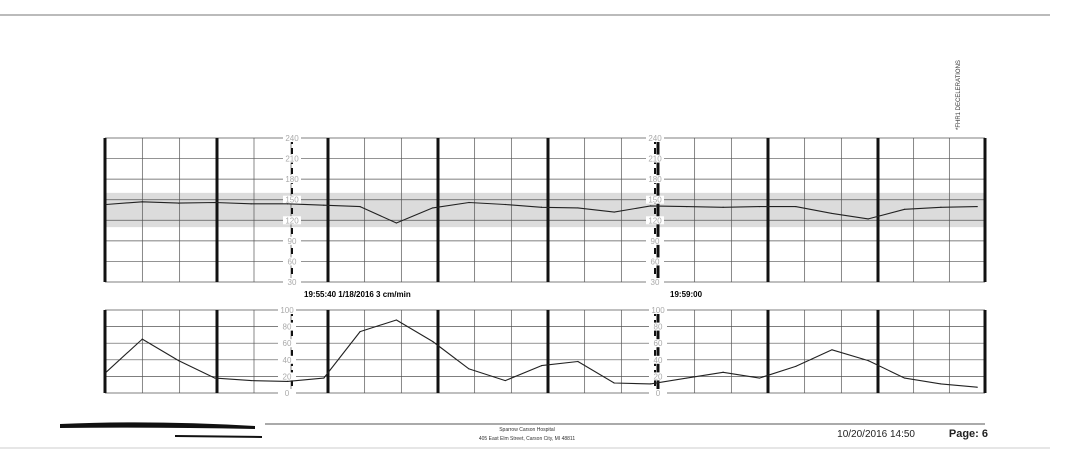 This screenshot has width=1080, height=464. Describe the element at coordinates (876, 434) in the screenshot. I see `print-timestamp: 10/20/2016 14:50` at that location.